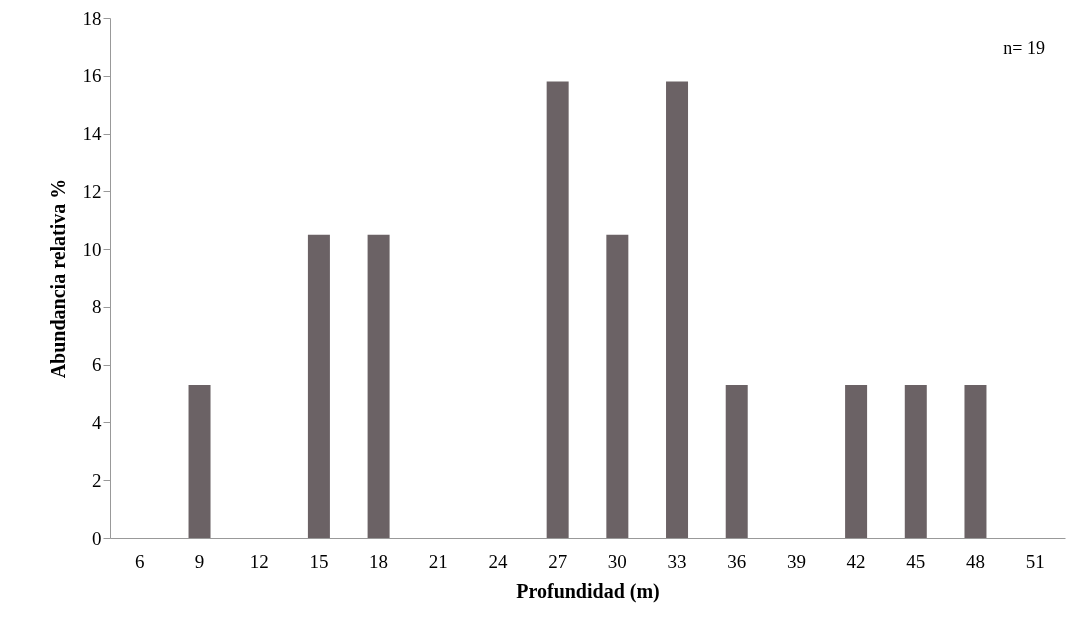 This screenshot has height=627, width=1077. Describe the element at coordinates (97, 422) in the screenshot. I see `y-tick-label: 4` at that location.